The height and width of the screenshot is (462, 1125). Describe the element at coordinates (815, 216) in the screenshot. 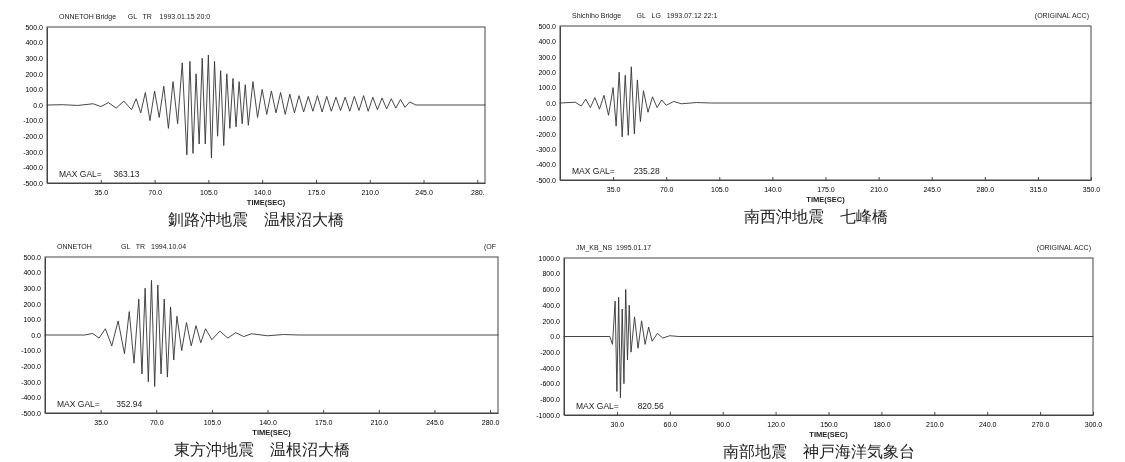

I see `text: 南西沖地震 七峰橋` at that location.